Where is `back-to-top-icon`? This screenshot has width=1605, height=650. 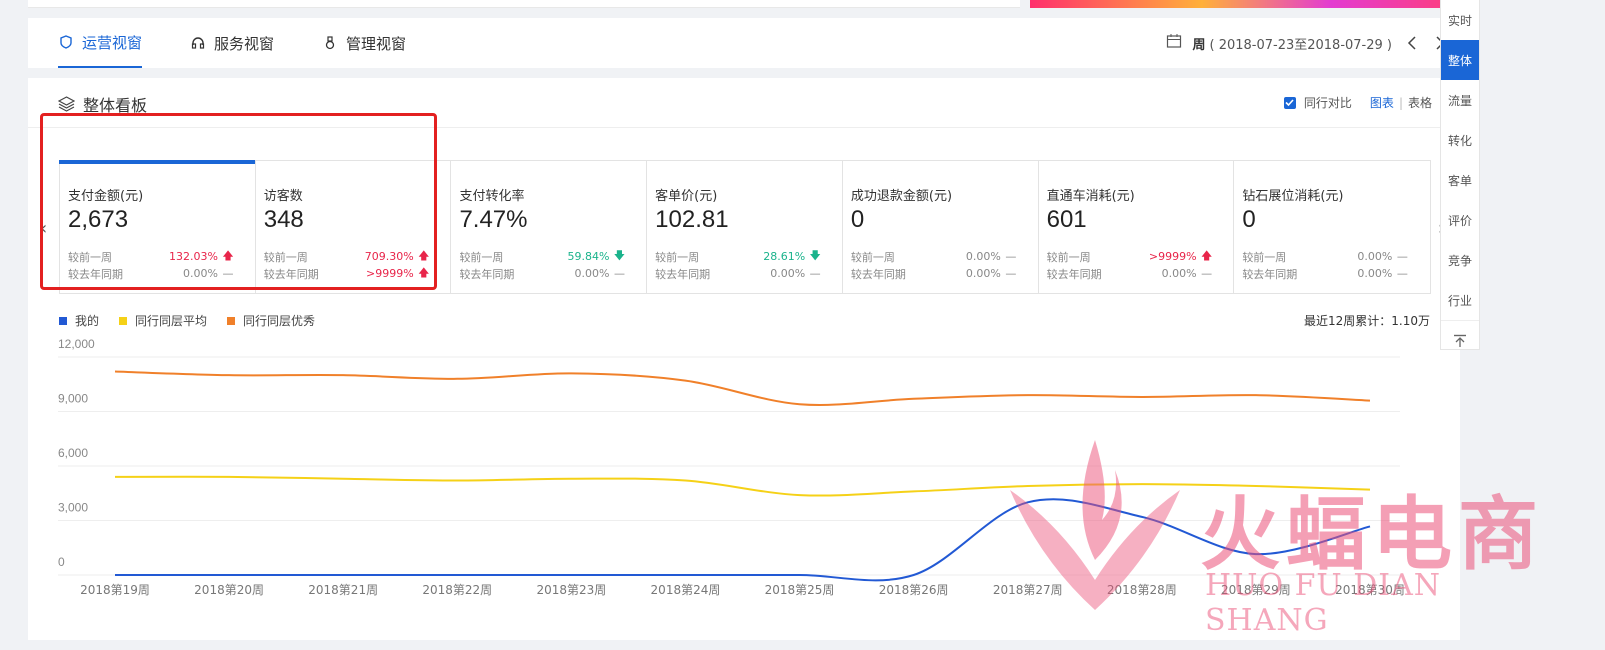
back-to-top-icon is located at coordinates (1460, 340).